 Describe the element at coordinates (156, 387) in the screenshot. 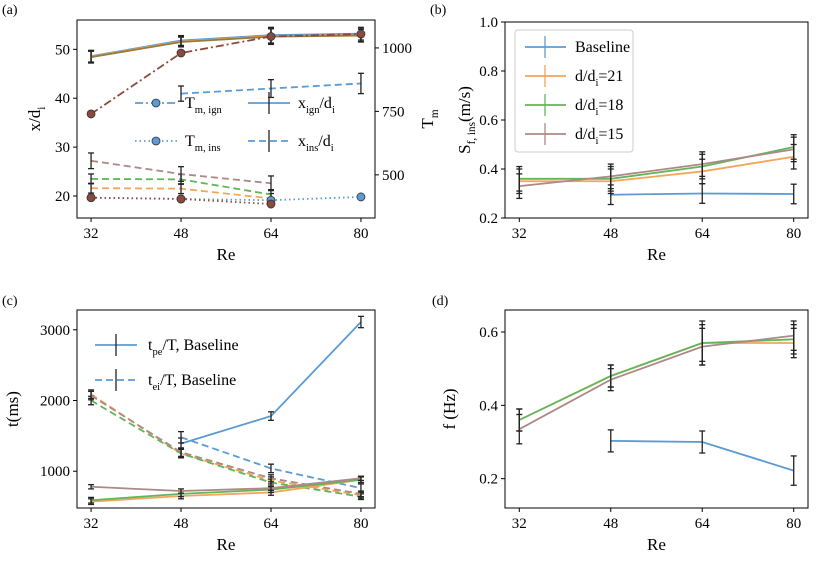

I see `legend-label-1-sub: ei` at that location.